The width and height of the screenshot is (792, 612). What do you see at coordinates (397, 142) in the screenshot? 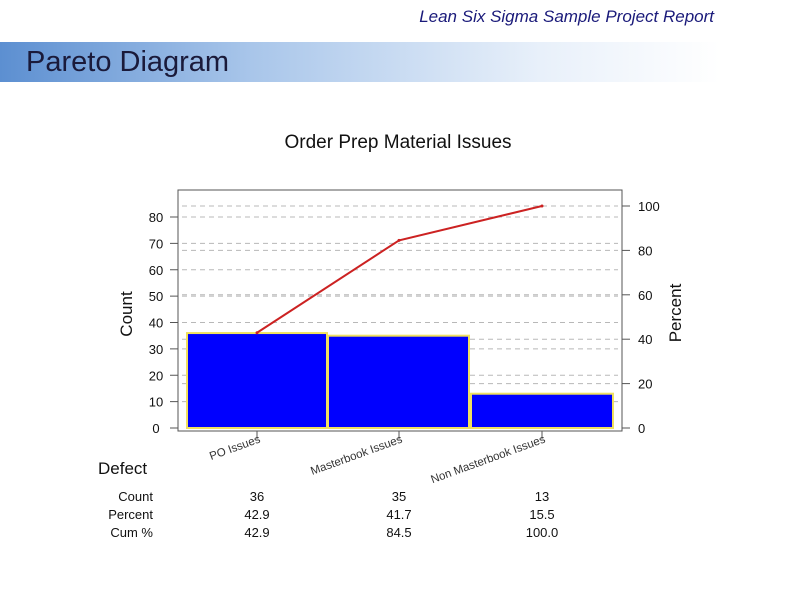
I see `chart-title: Order Prep Material Issues` at bounding box center [397, 142].